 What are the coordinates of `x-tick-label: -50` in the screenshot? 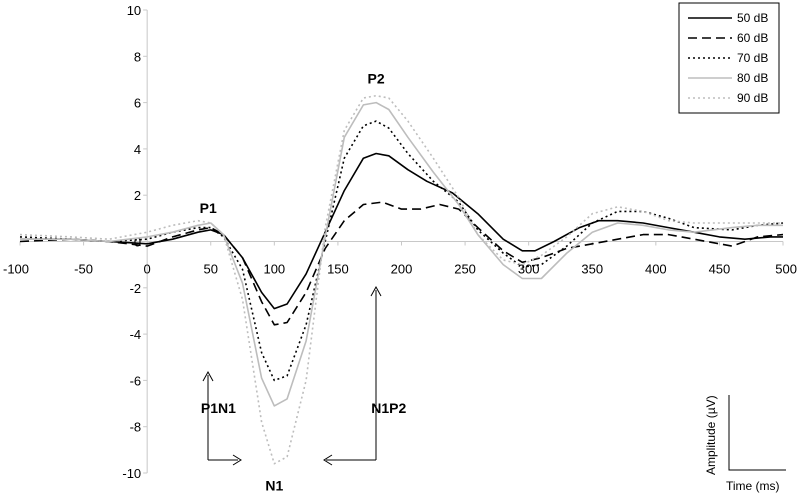 It's located at (83, 269).